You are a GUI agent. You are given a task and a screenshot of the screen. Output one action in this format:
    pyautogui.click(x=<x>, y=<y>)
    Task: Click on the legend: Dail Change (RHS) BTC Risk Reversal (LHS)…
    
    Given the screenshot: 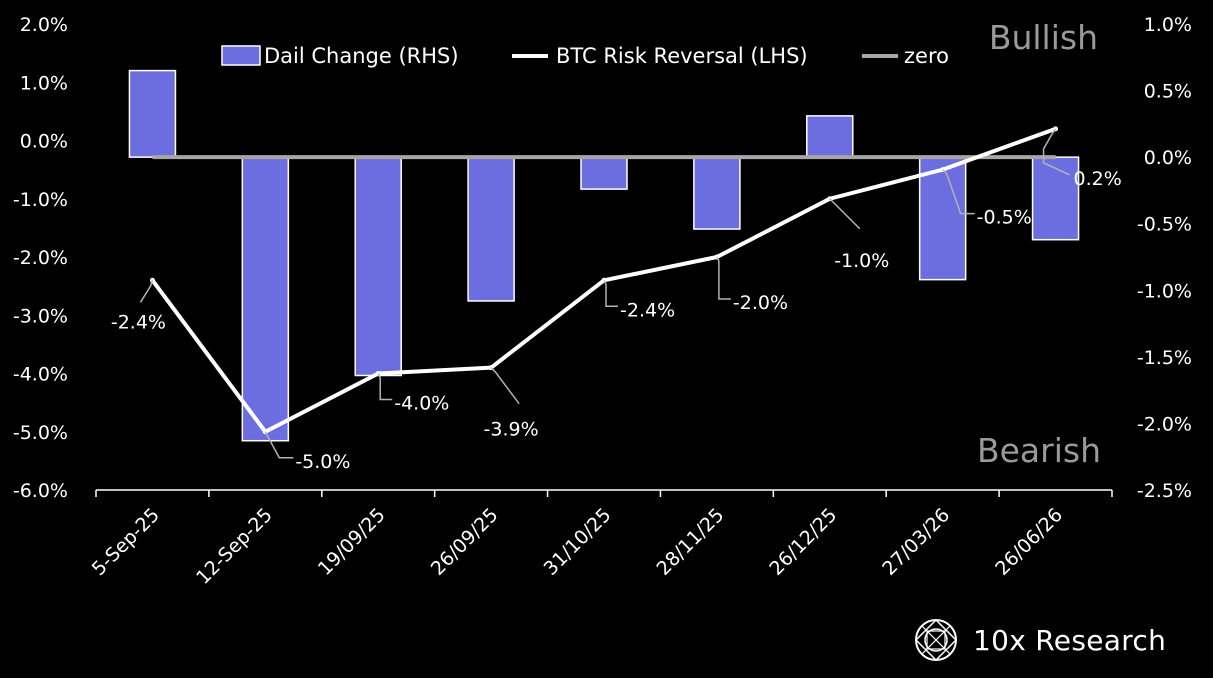 What is the action you would take?
    pyautogui.click(x=585, y=56)
    